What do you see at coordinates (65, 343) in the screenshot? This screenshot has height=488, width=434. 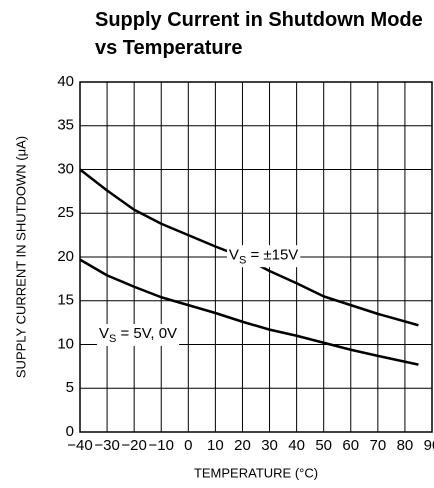 I see `y-tick-label: 10` at bounding box center [65, 343].